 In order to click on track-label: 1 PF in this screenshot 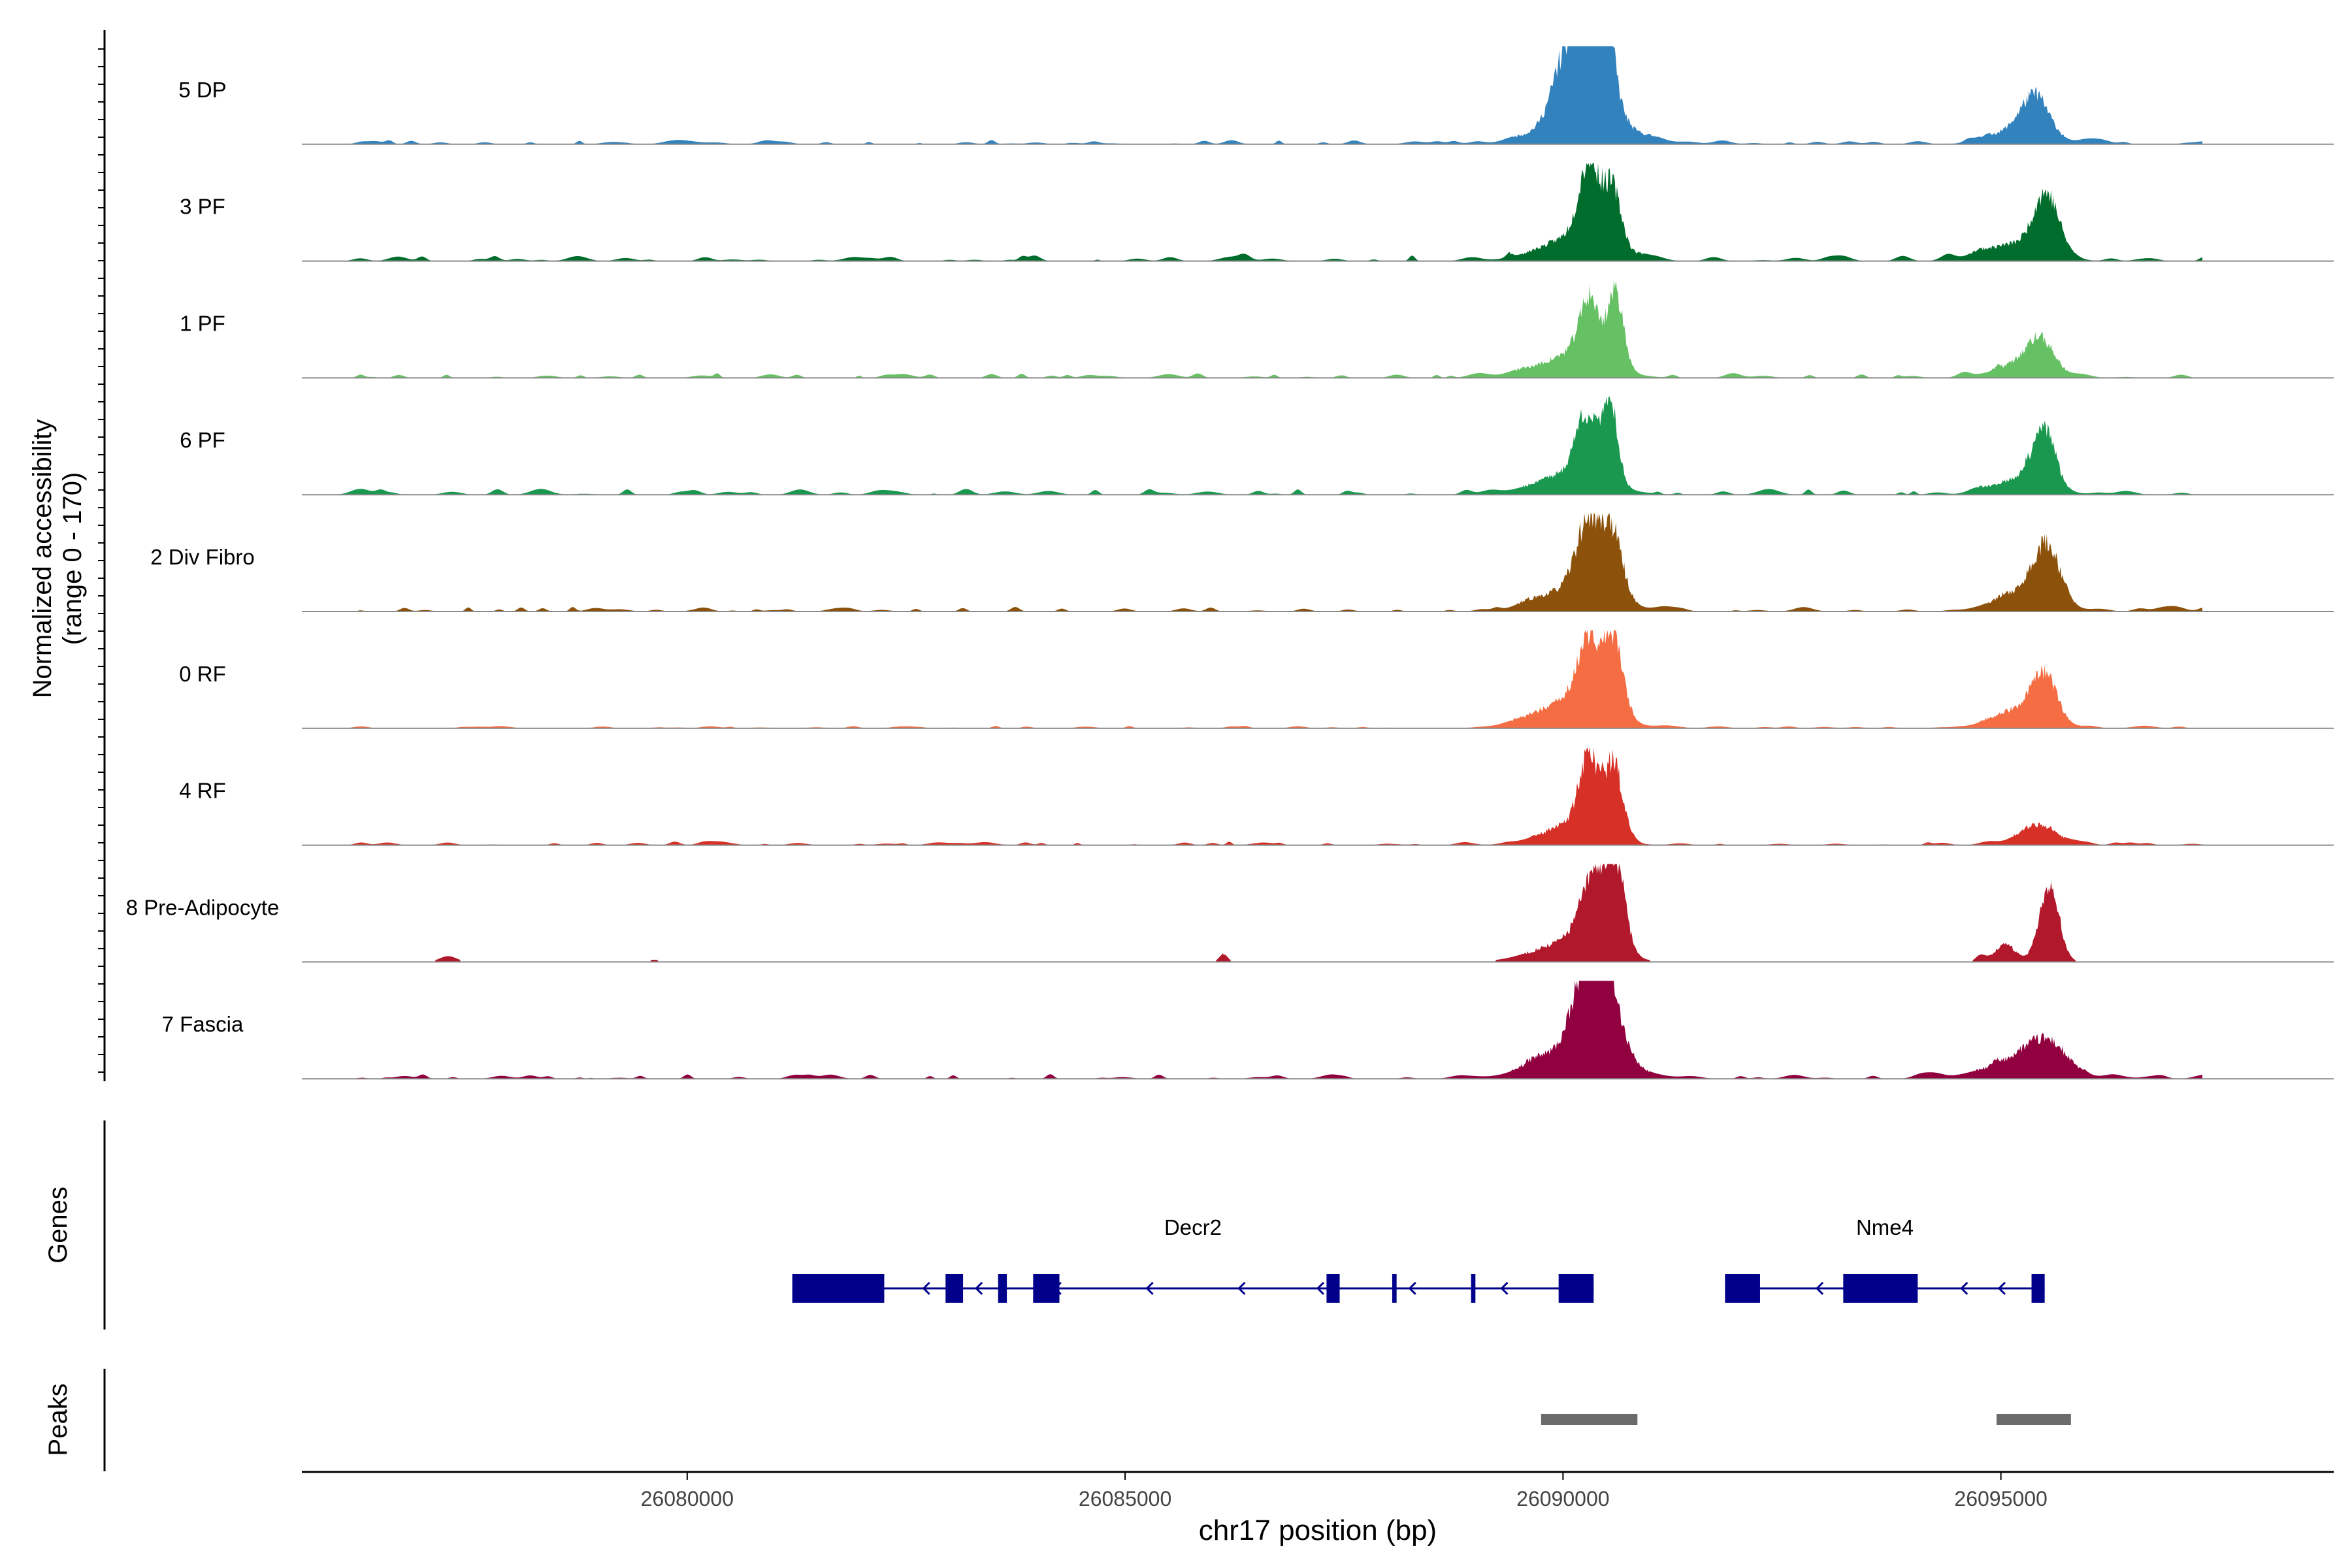, I will do `click(202, 323)`.